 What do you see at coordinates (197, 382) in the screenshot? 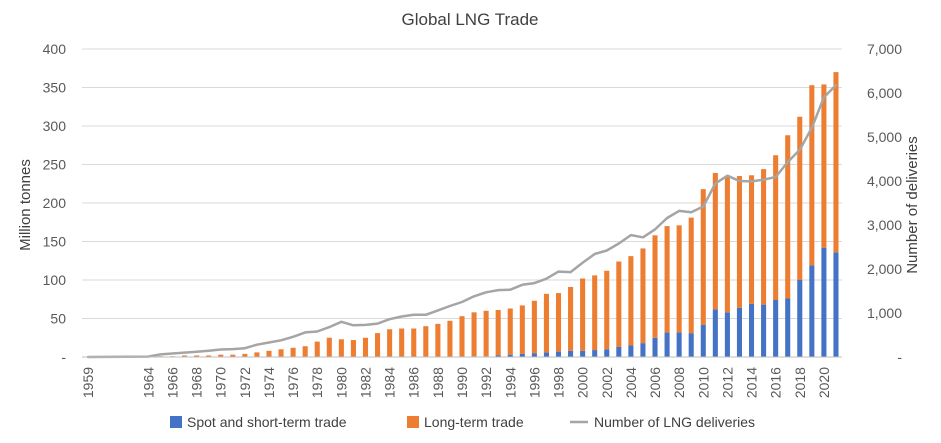
I see `x-tick-label: 1968` at bounding box center [197, 382].